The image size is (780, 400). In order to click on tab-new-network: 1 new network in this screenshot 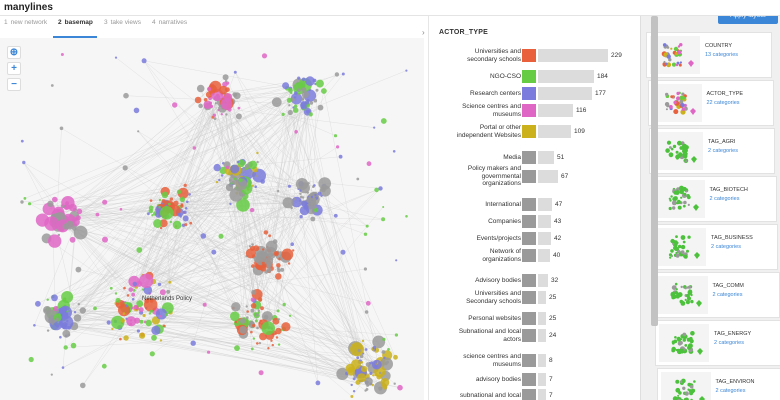, I will do `click(25, 22)`.